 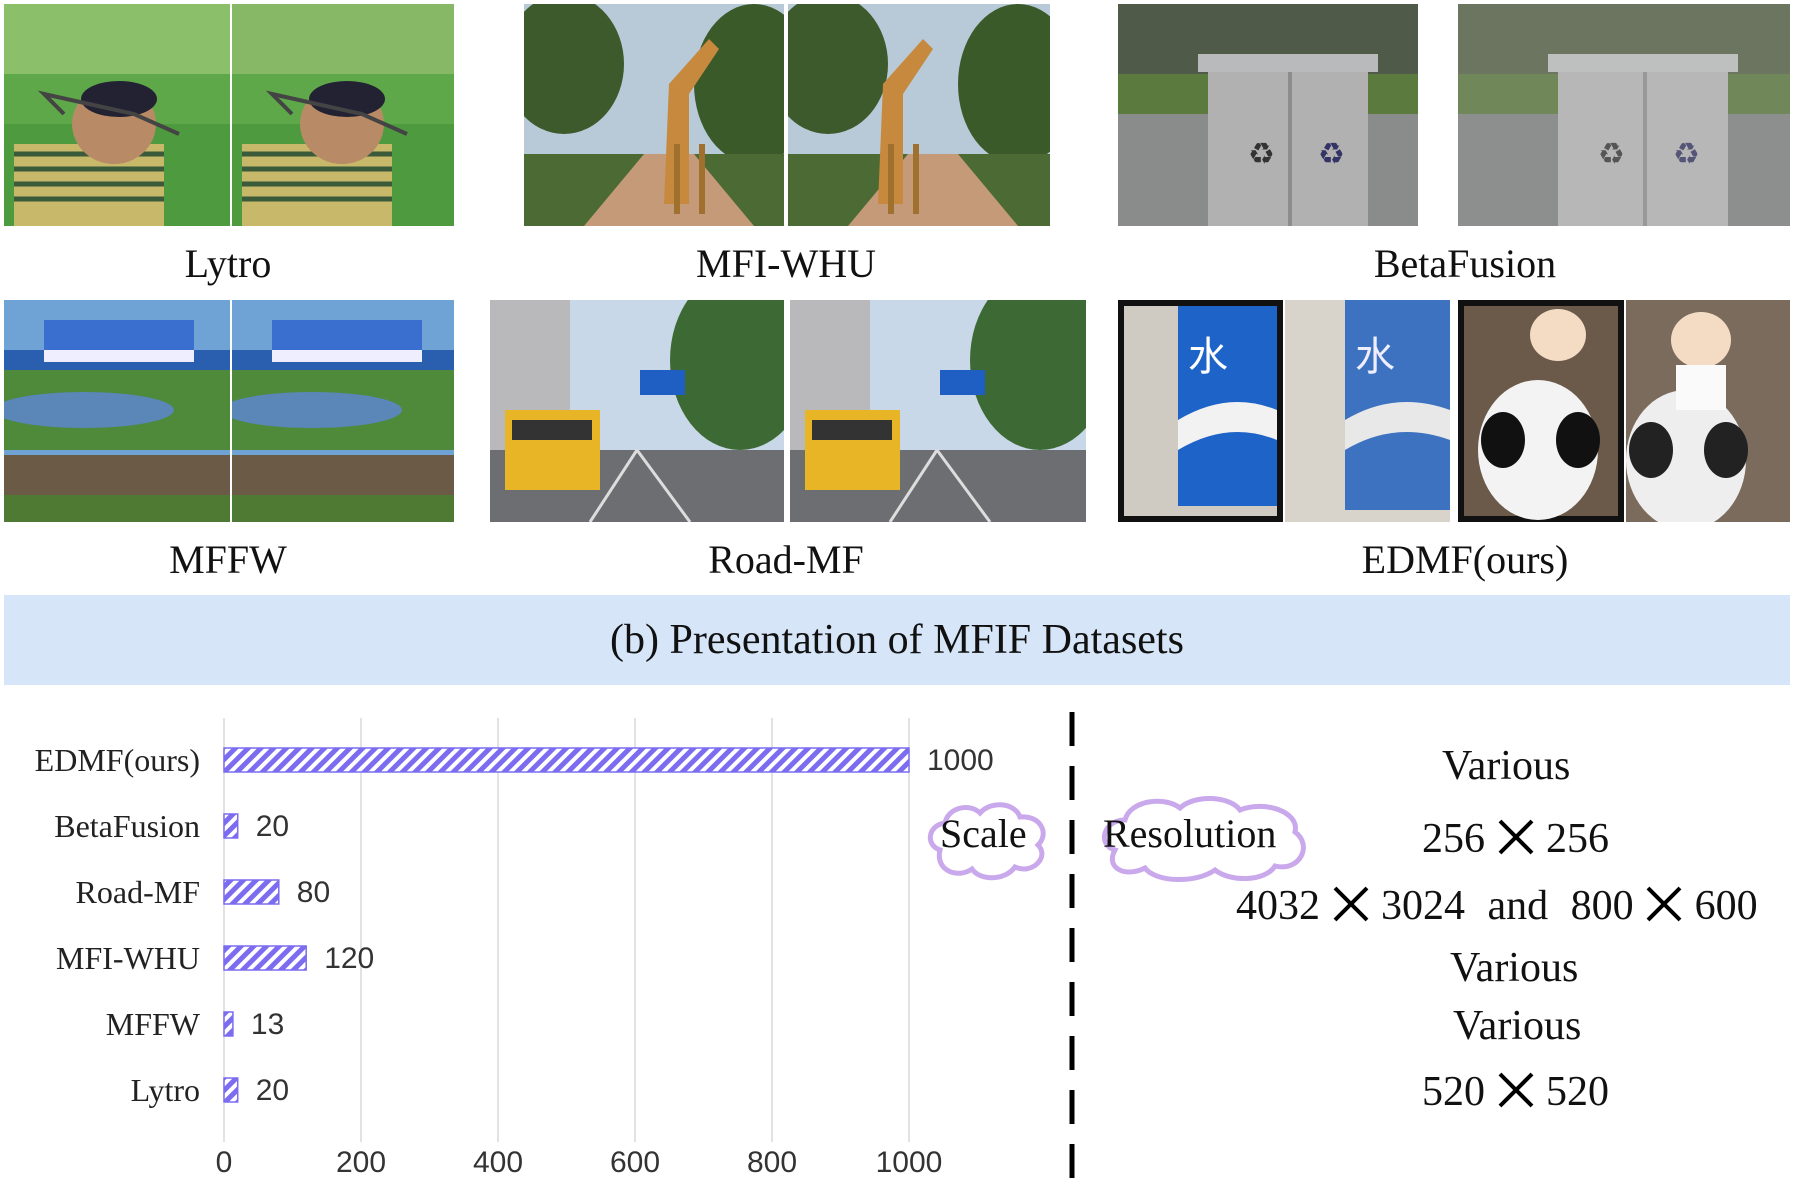 I want to click on category-label: Road-MF, so click(x=138, y=892).